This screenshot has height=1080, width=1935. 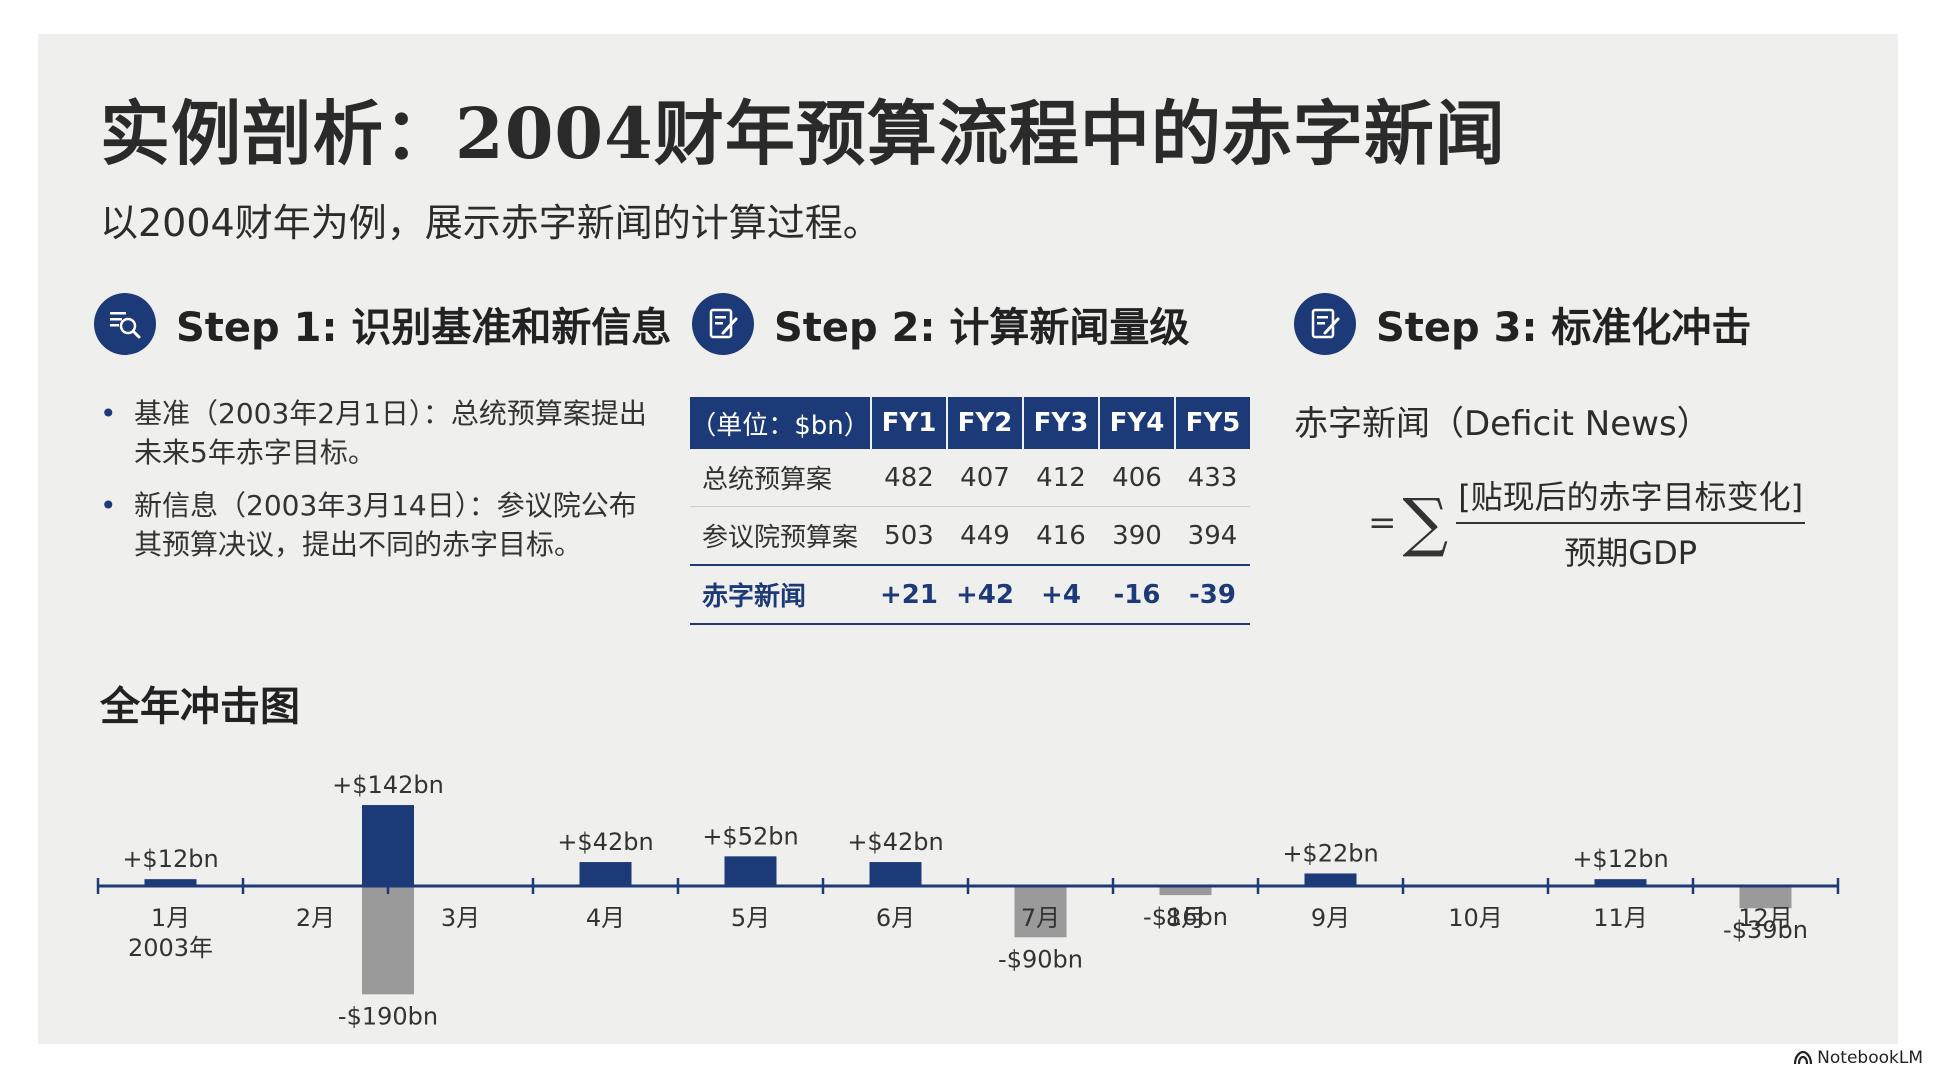 What do you see at coordinates (1040, 918) in the screenshot?
I see `month-label: 7月` at bounding box center [1040, 918].